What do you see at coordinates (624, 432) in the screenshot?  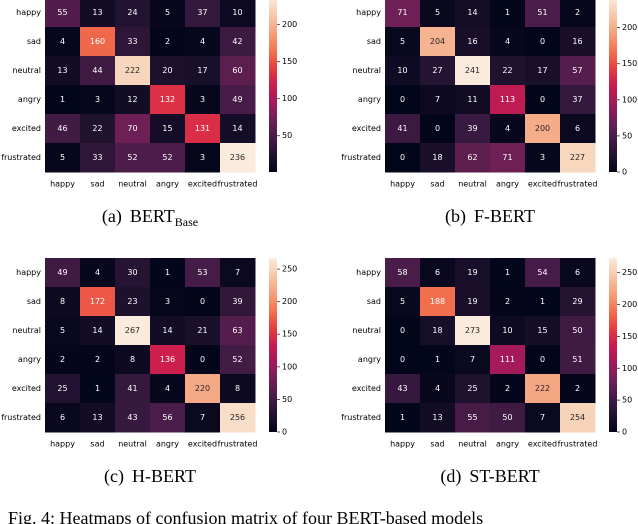 I see `colorbar-tick-label: 0` at bounding box center [624, 432].